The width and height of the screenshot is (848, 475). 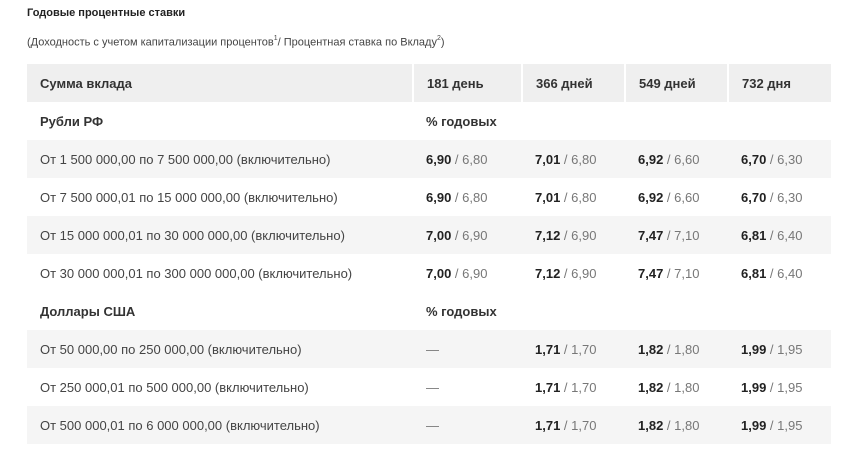 I want to click on header-term-549: 549 дней, so click(x=676, y=83).